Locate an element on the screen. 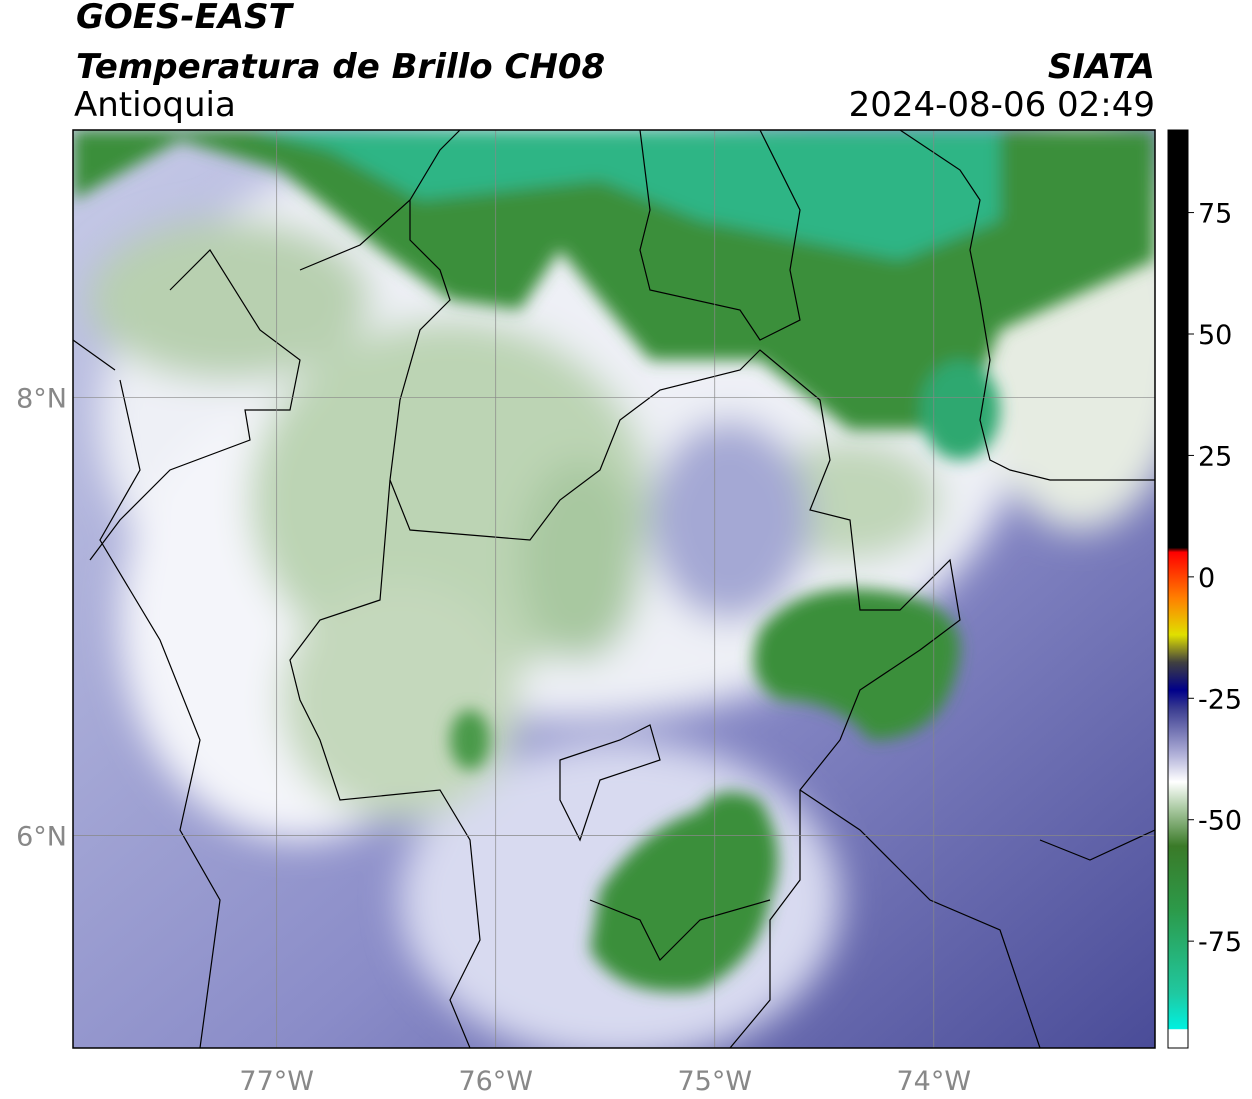 Image resolution: width=1252 pixels, height=1099 pixels. colorbar-tick-label: -75 is located at coordinates (1220, 942).